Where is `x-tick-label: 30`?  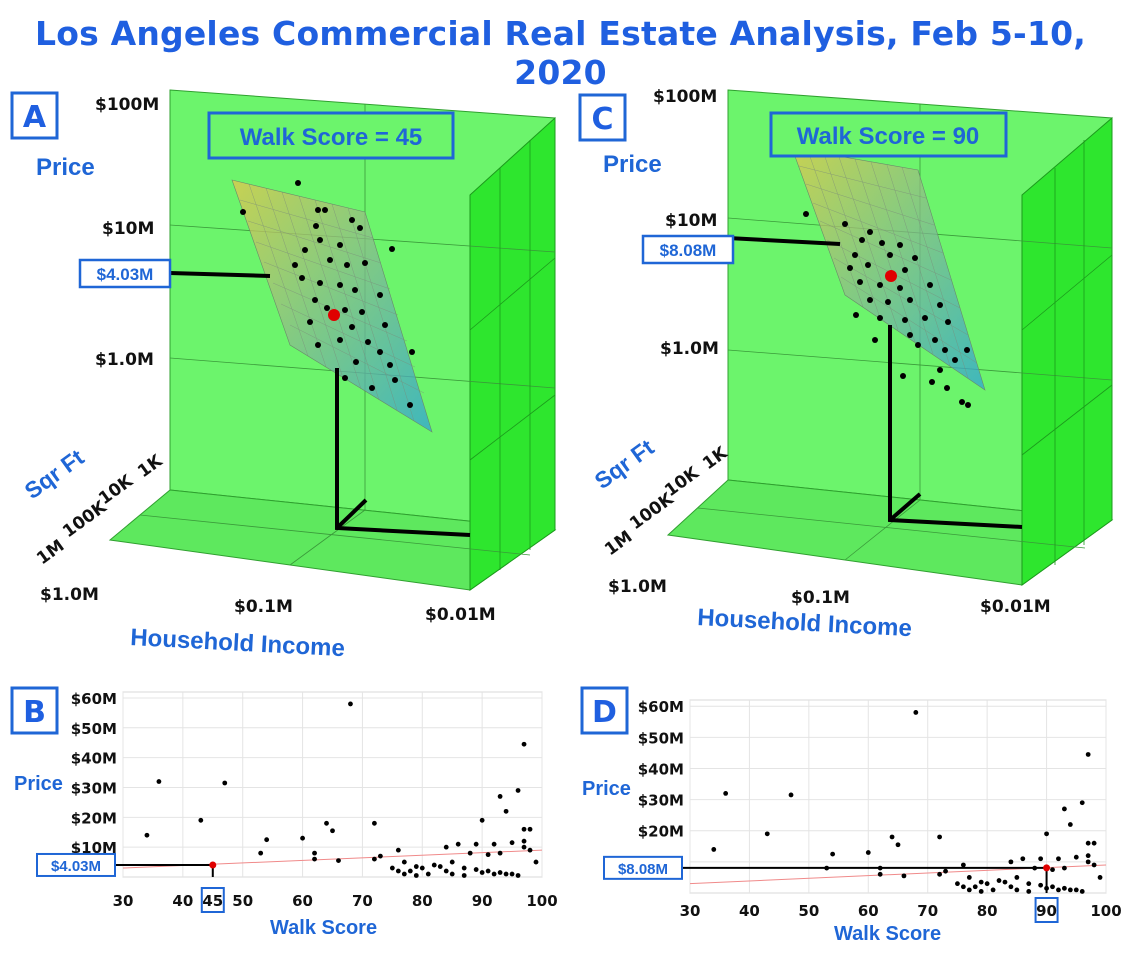 x-tick-label: 30 is located at coordinates (690, 911).